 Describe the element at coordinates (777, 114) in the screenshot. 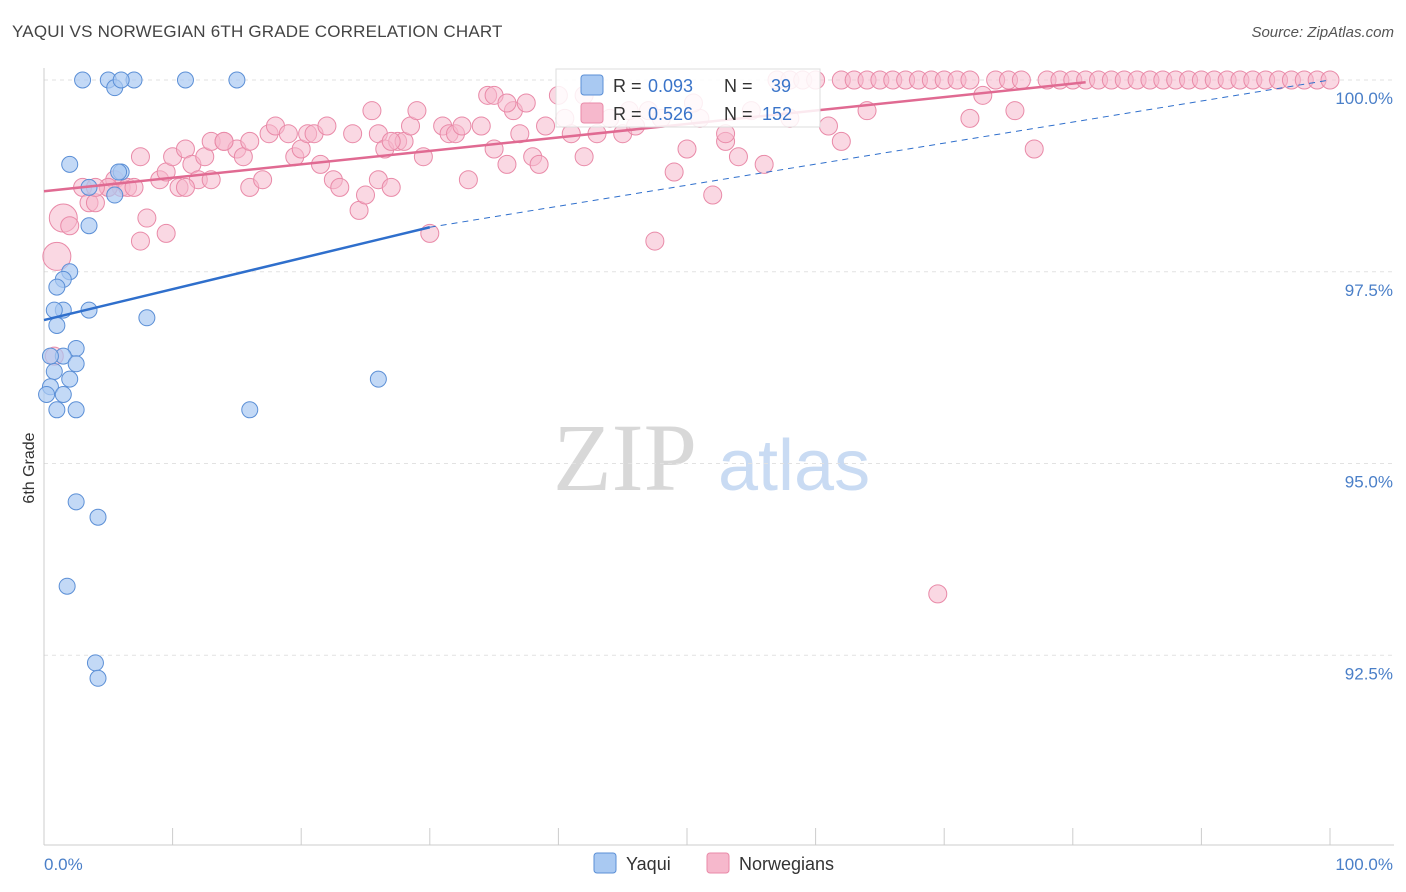

I see `legend-norw-n-value: 152` at that location.